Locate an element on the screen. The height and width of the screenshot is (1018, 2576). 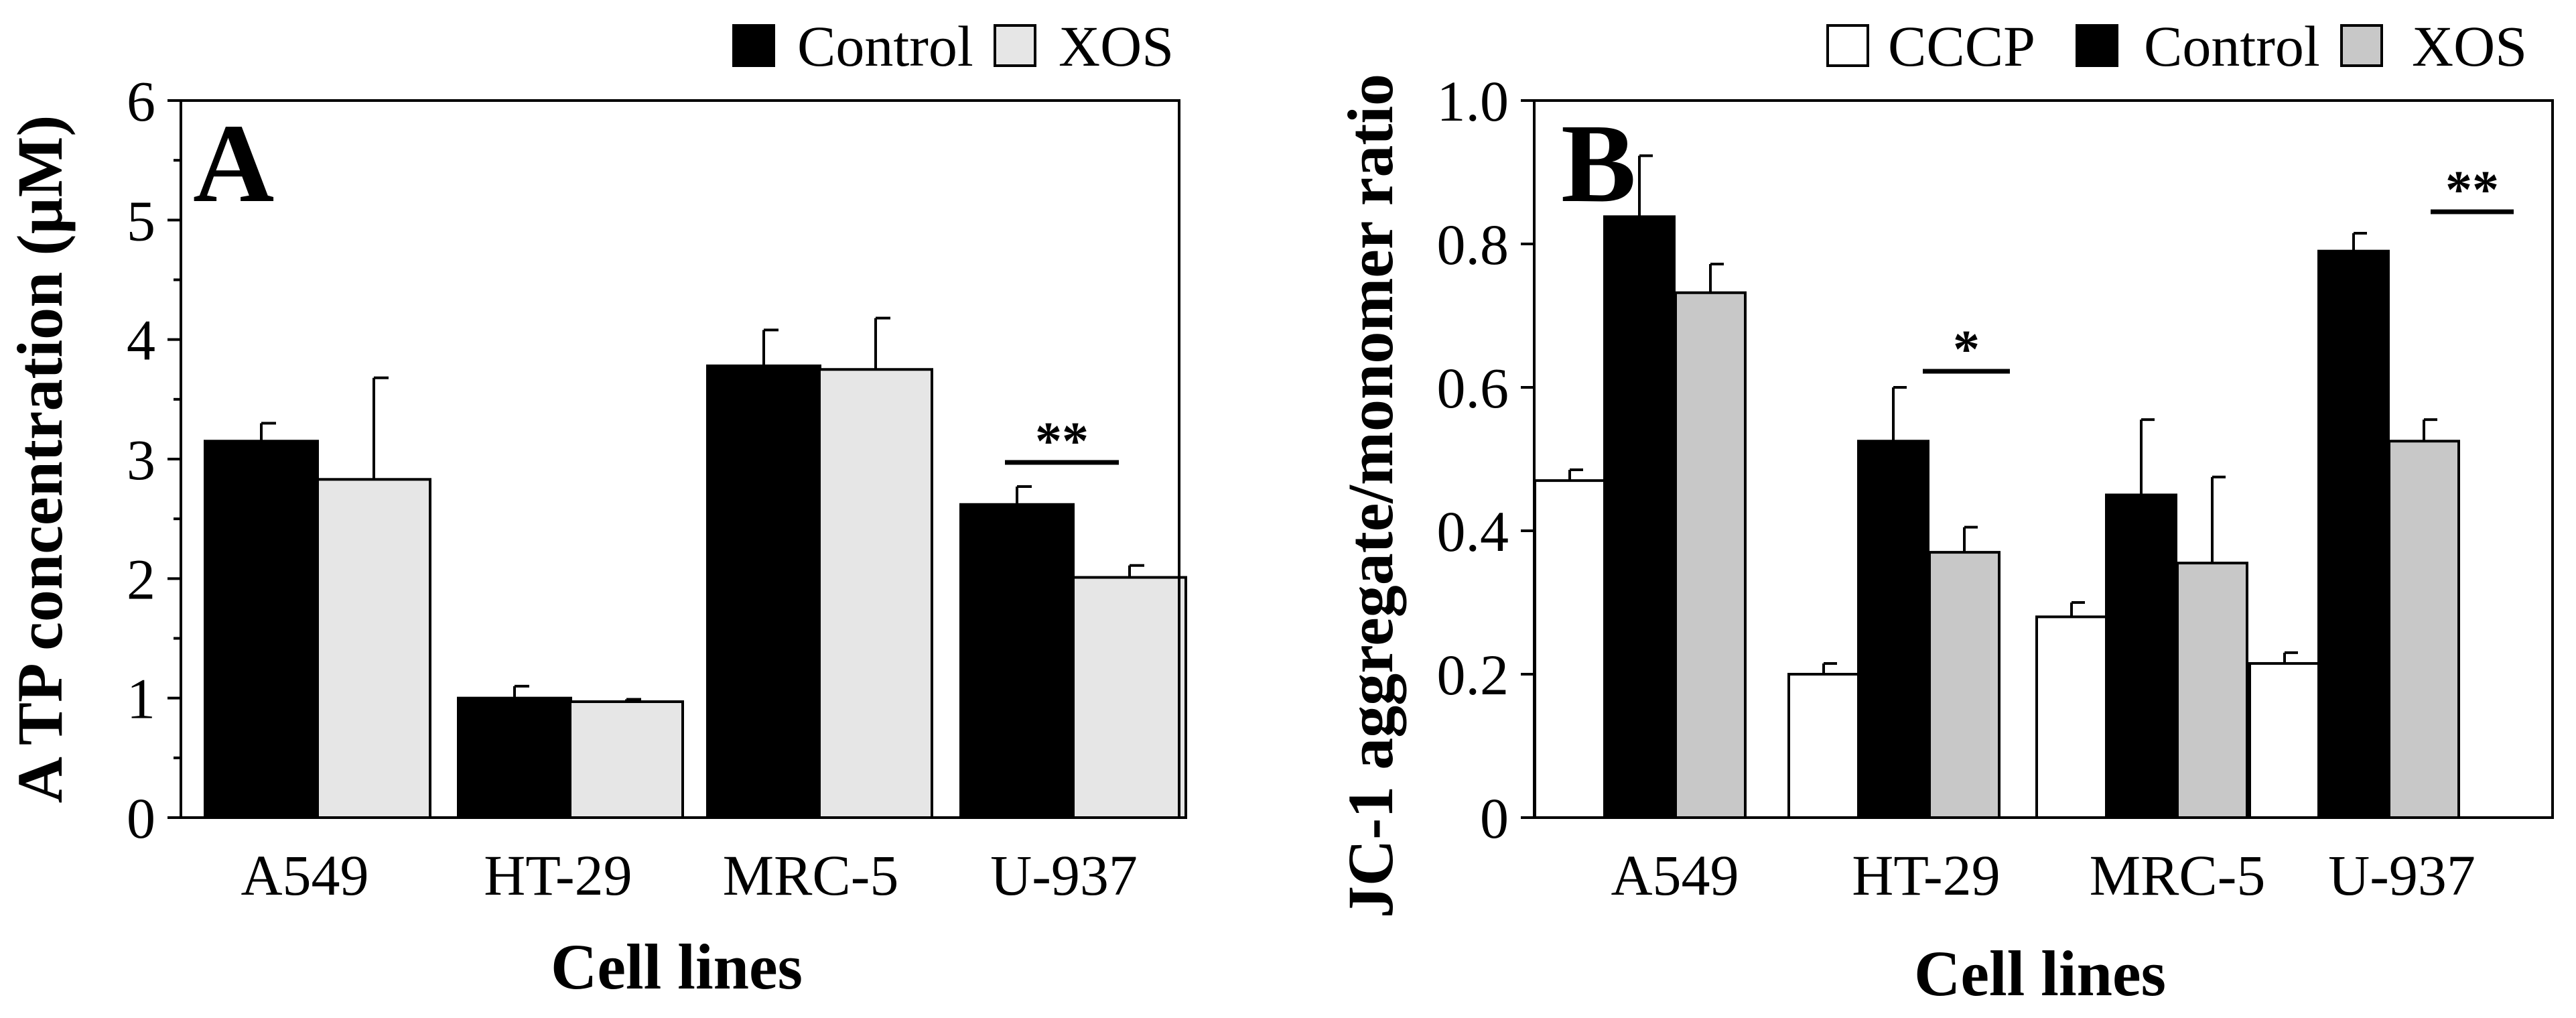
panel-b-xtick-u937: U-937 is located at coordinates (2402, 875).